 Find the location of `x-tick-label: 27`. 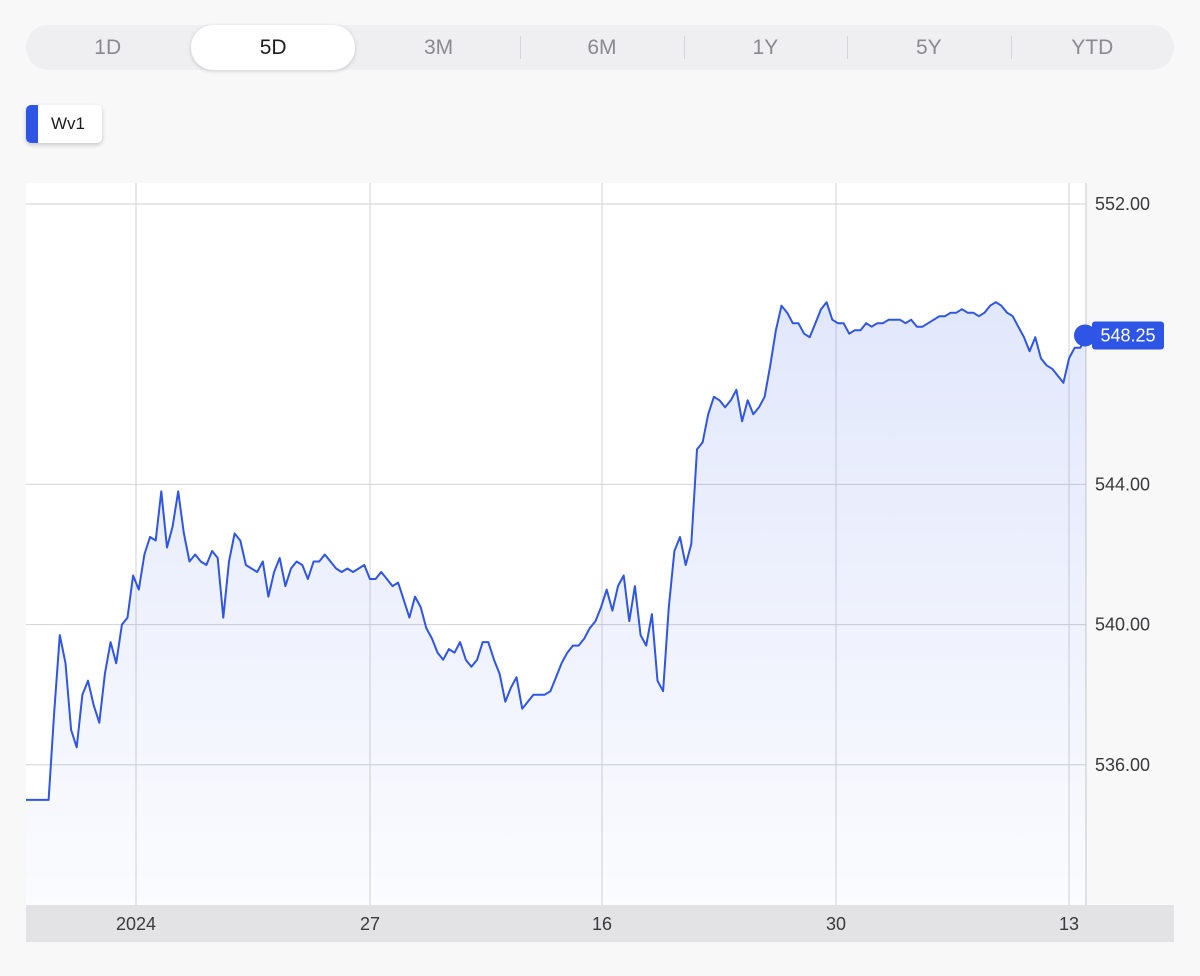

x-tick-label: 27 is located at coordinates (370, 924).